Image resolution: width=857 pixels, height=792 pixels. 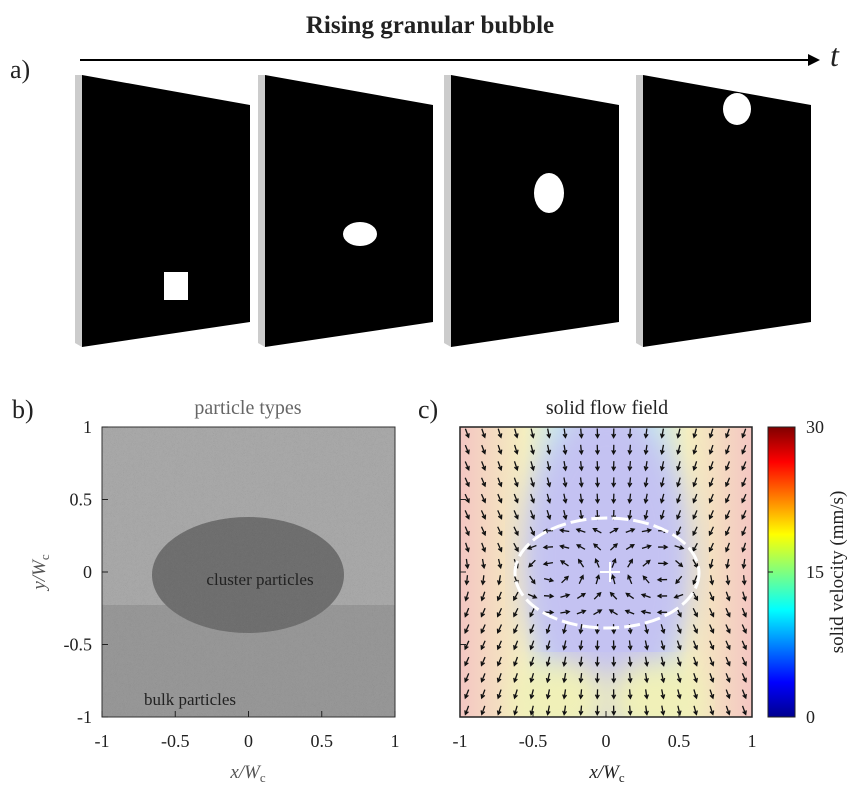 What do you see at coordinates (610, 572) in the screenshot?
I see `bubble-center` at bounding box center [610, 572].